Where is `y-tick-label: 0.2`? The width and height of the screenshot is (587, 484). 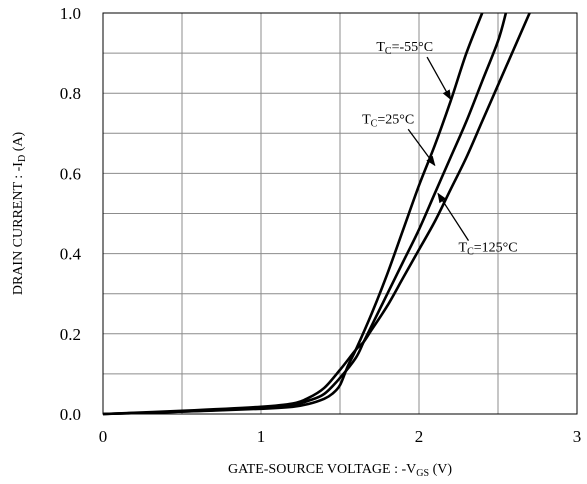 y-tick-label: 0.2 is located at coordinates (70, 334).